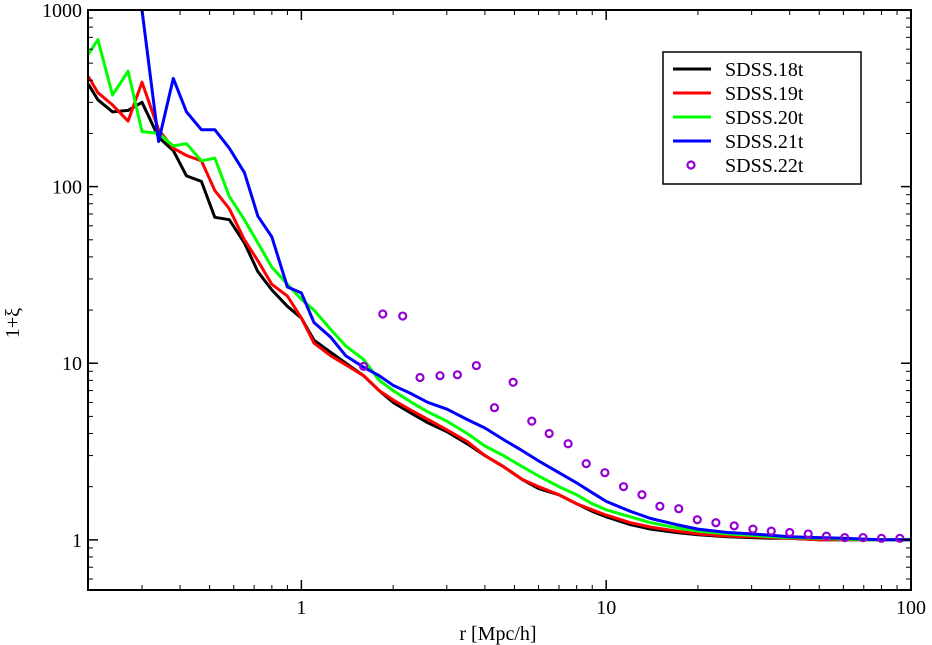  What do you see at coordinates (764, 166) in the screenshot?
I see `legend-label-sdss-22t: SDSS.22t` at bounding box center [764, 166].